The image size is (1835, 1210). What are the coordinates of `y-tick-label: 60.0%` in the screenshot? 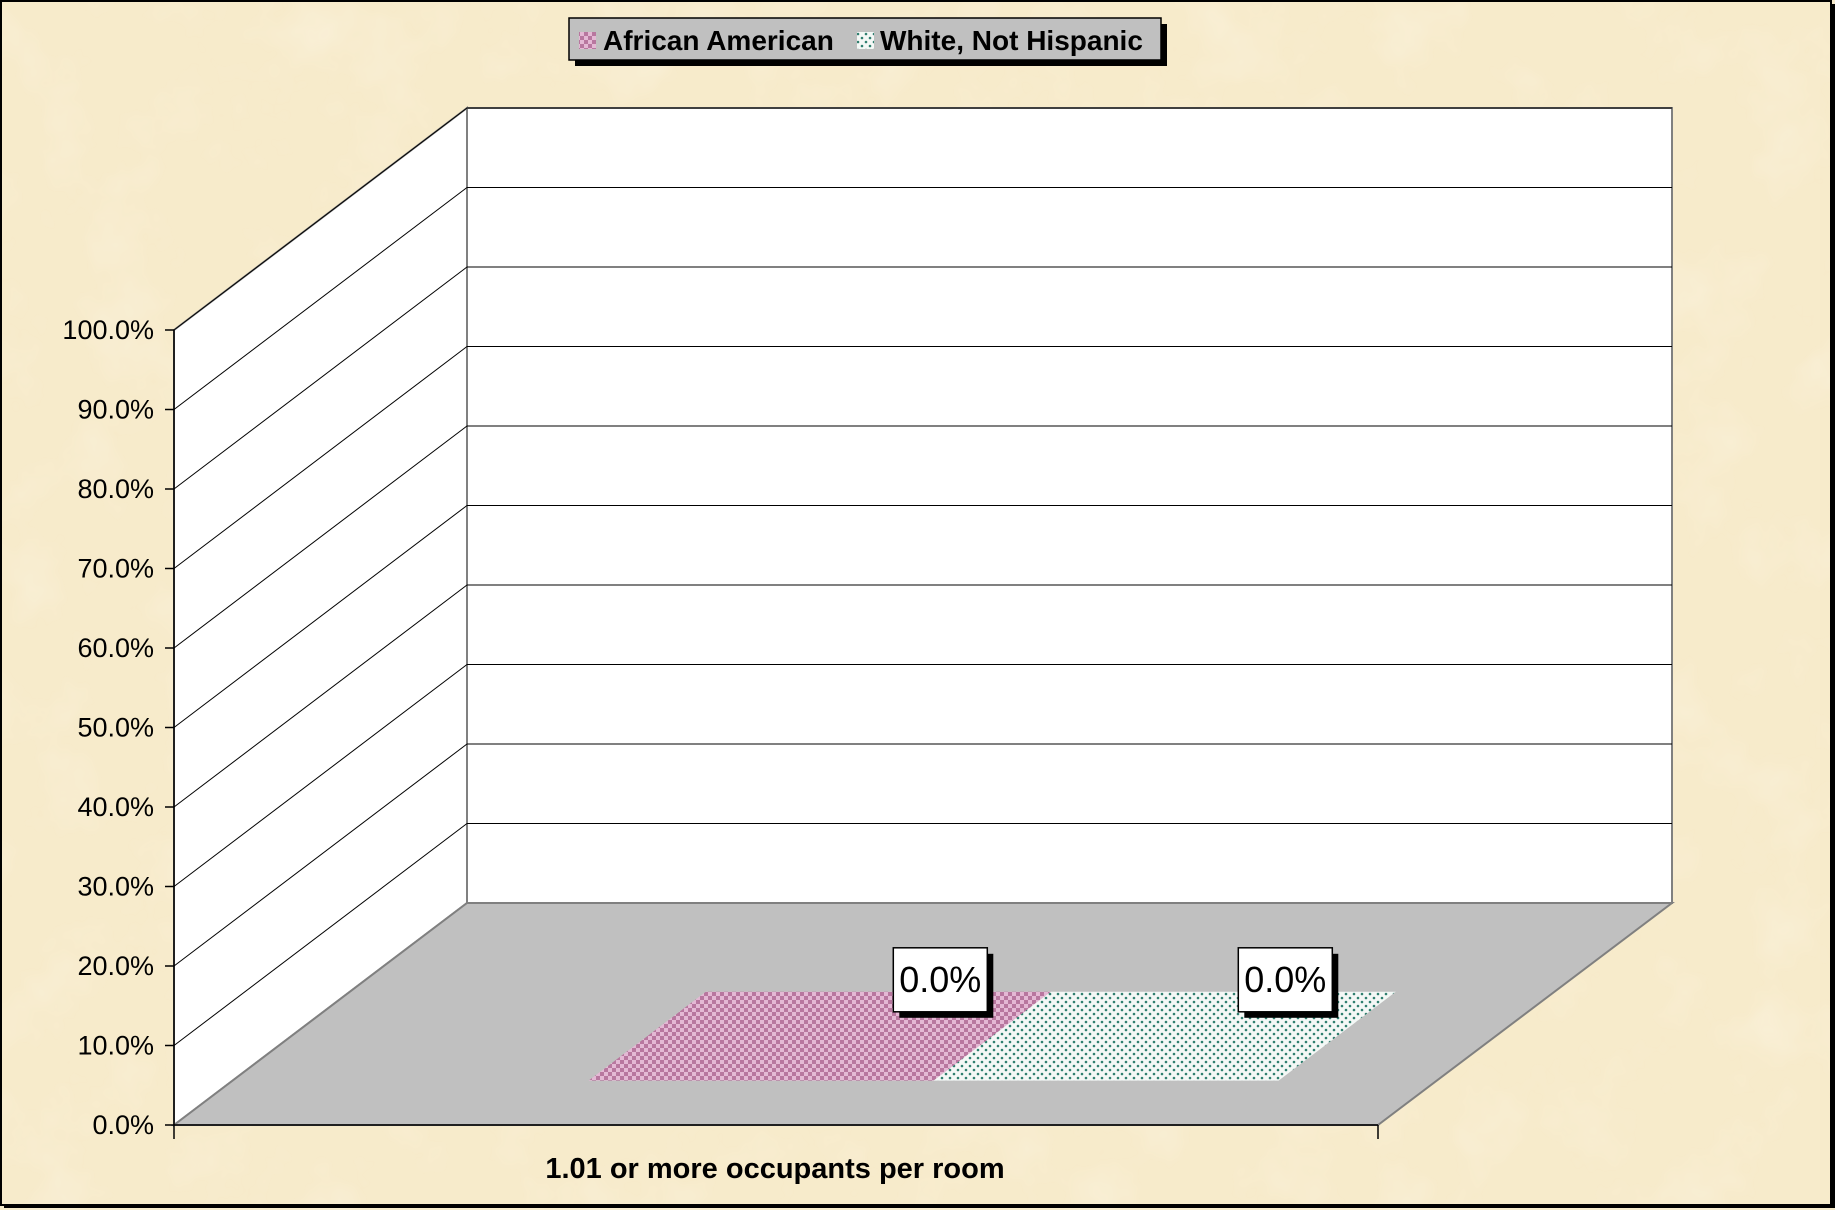 It's located at (115, 648).